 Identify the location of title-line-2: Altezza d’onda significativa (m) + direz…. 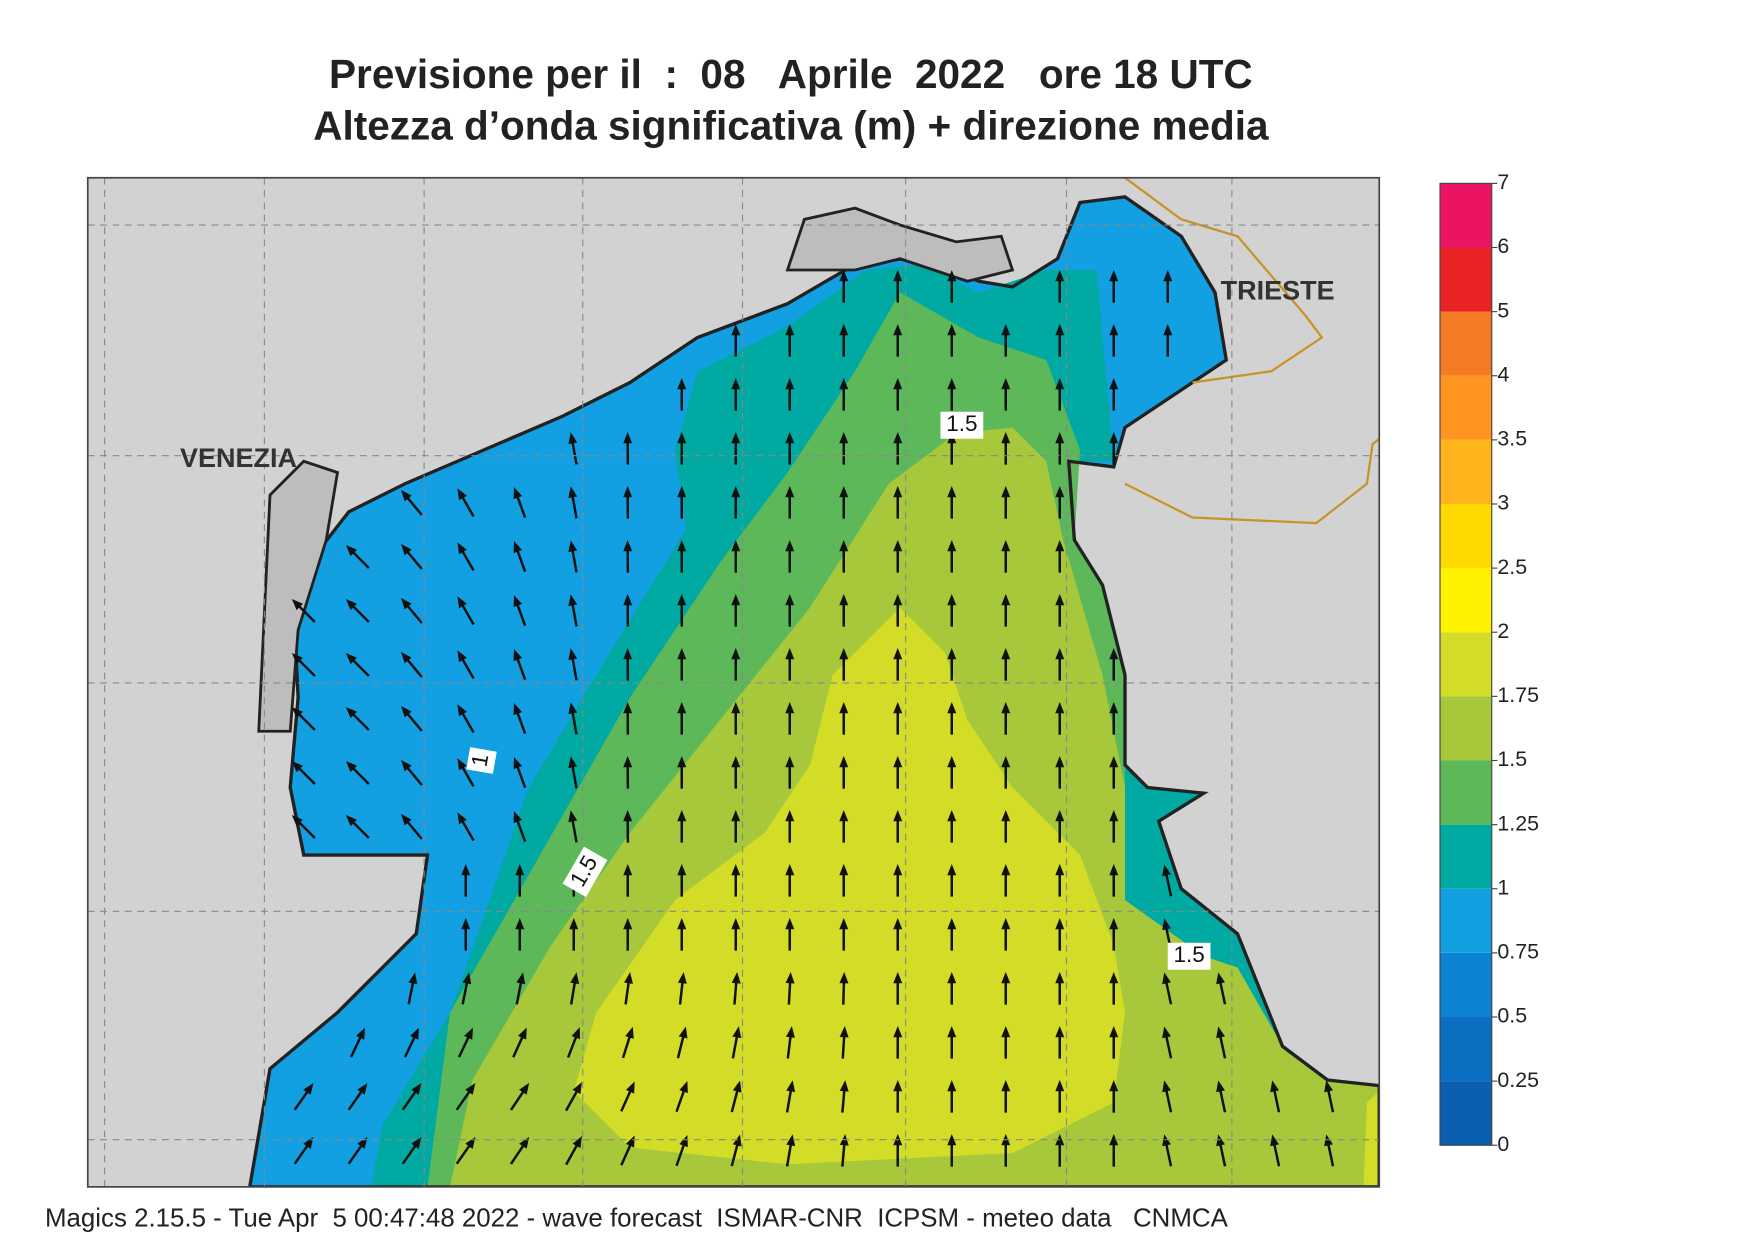
(791, 126).